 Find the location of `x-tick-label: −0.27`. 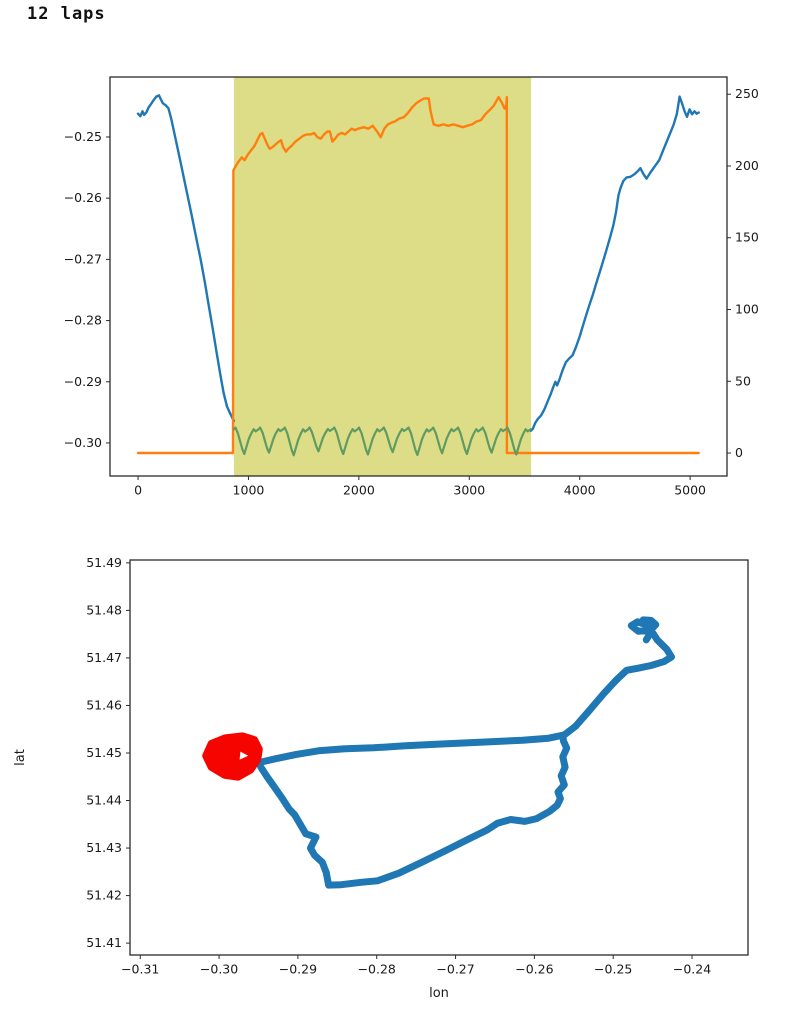

x-tick-label: −0.27 is located at coordinates (455, 969).